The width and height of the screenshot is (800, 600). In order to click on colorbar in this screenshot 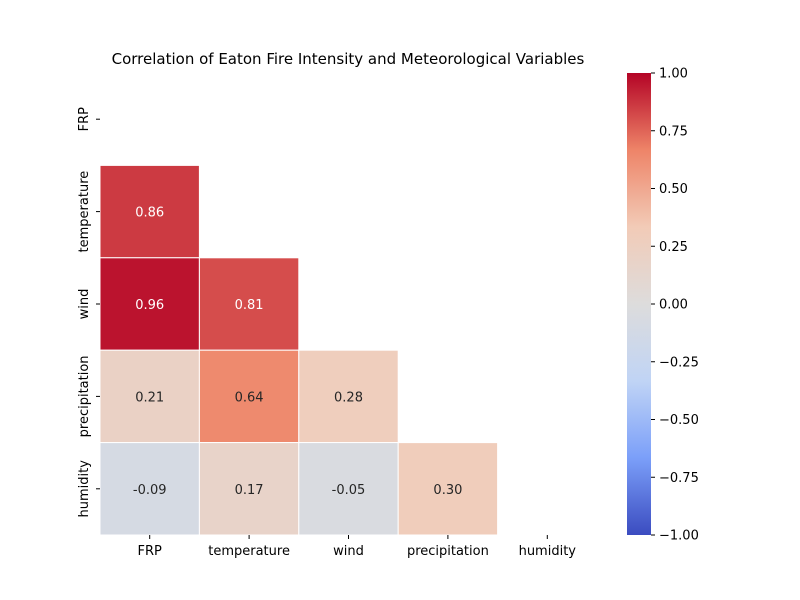, I will do `click(639, 304)`.